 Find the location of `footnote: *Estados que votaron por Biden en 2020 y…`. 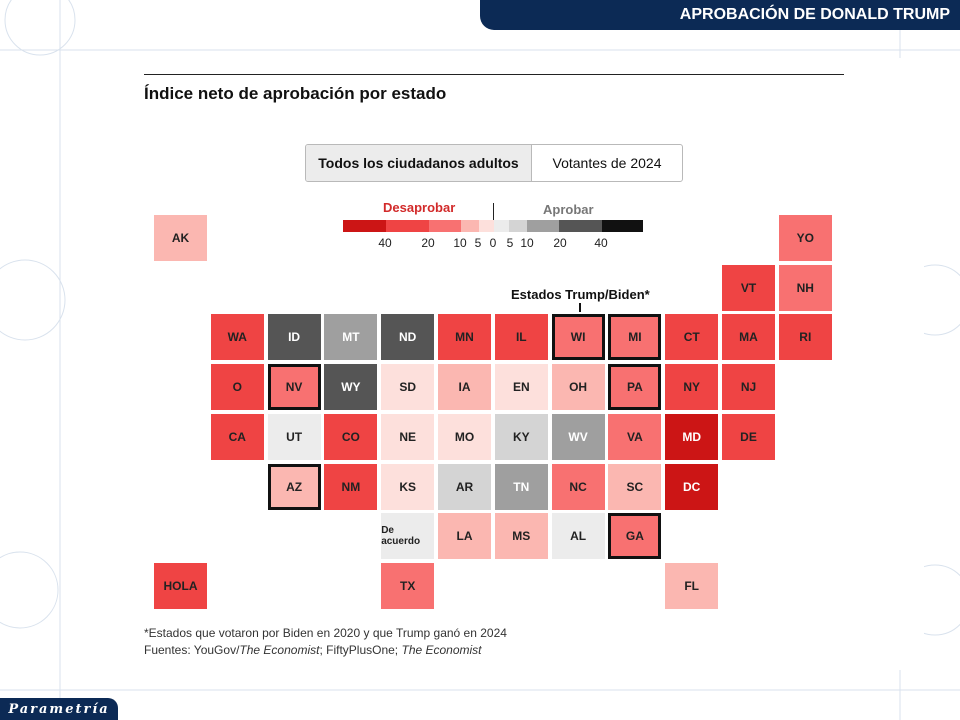

footnote: *Estados que votaron por Biden en 2020 y… is located at coordinates (325, 633).